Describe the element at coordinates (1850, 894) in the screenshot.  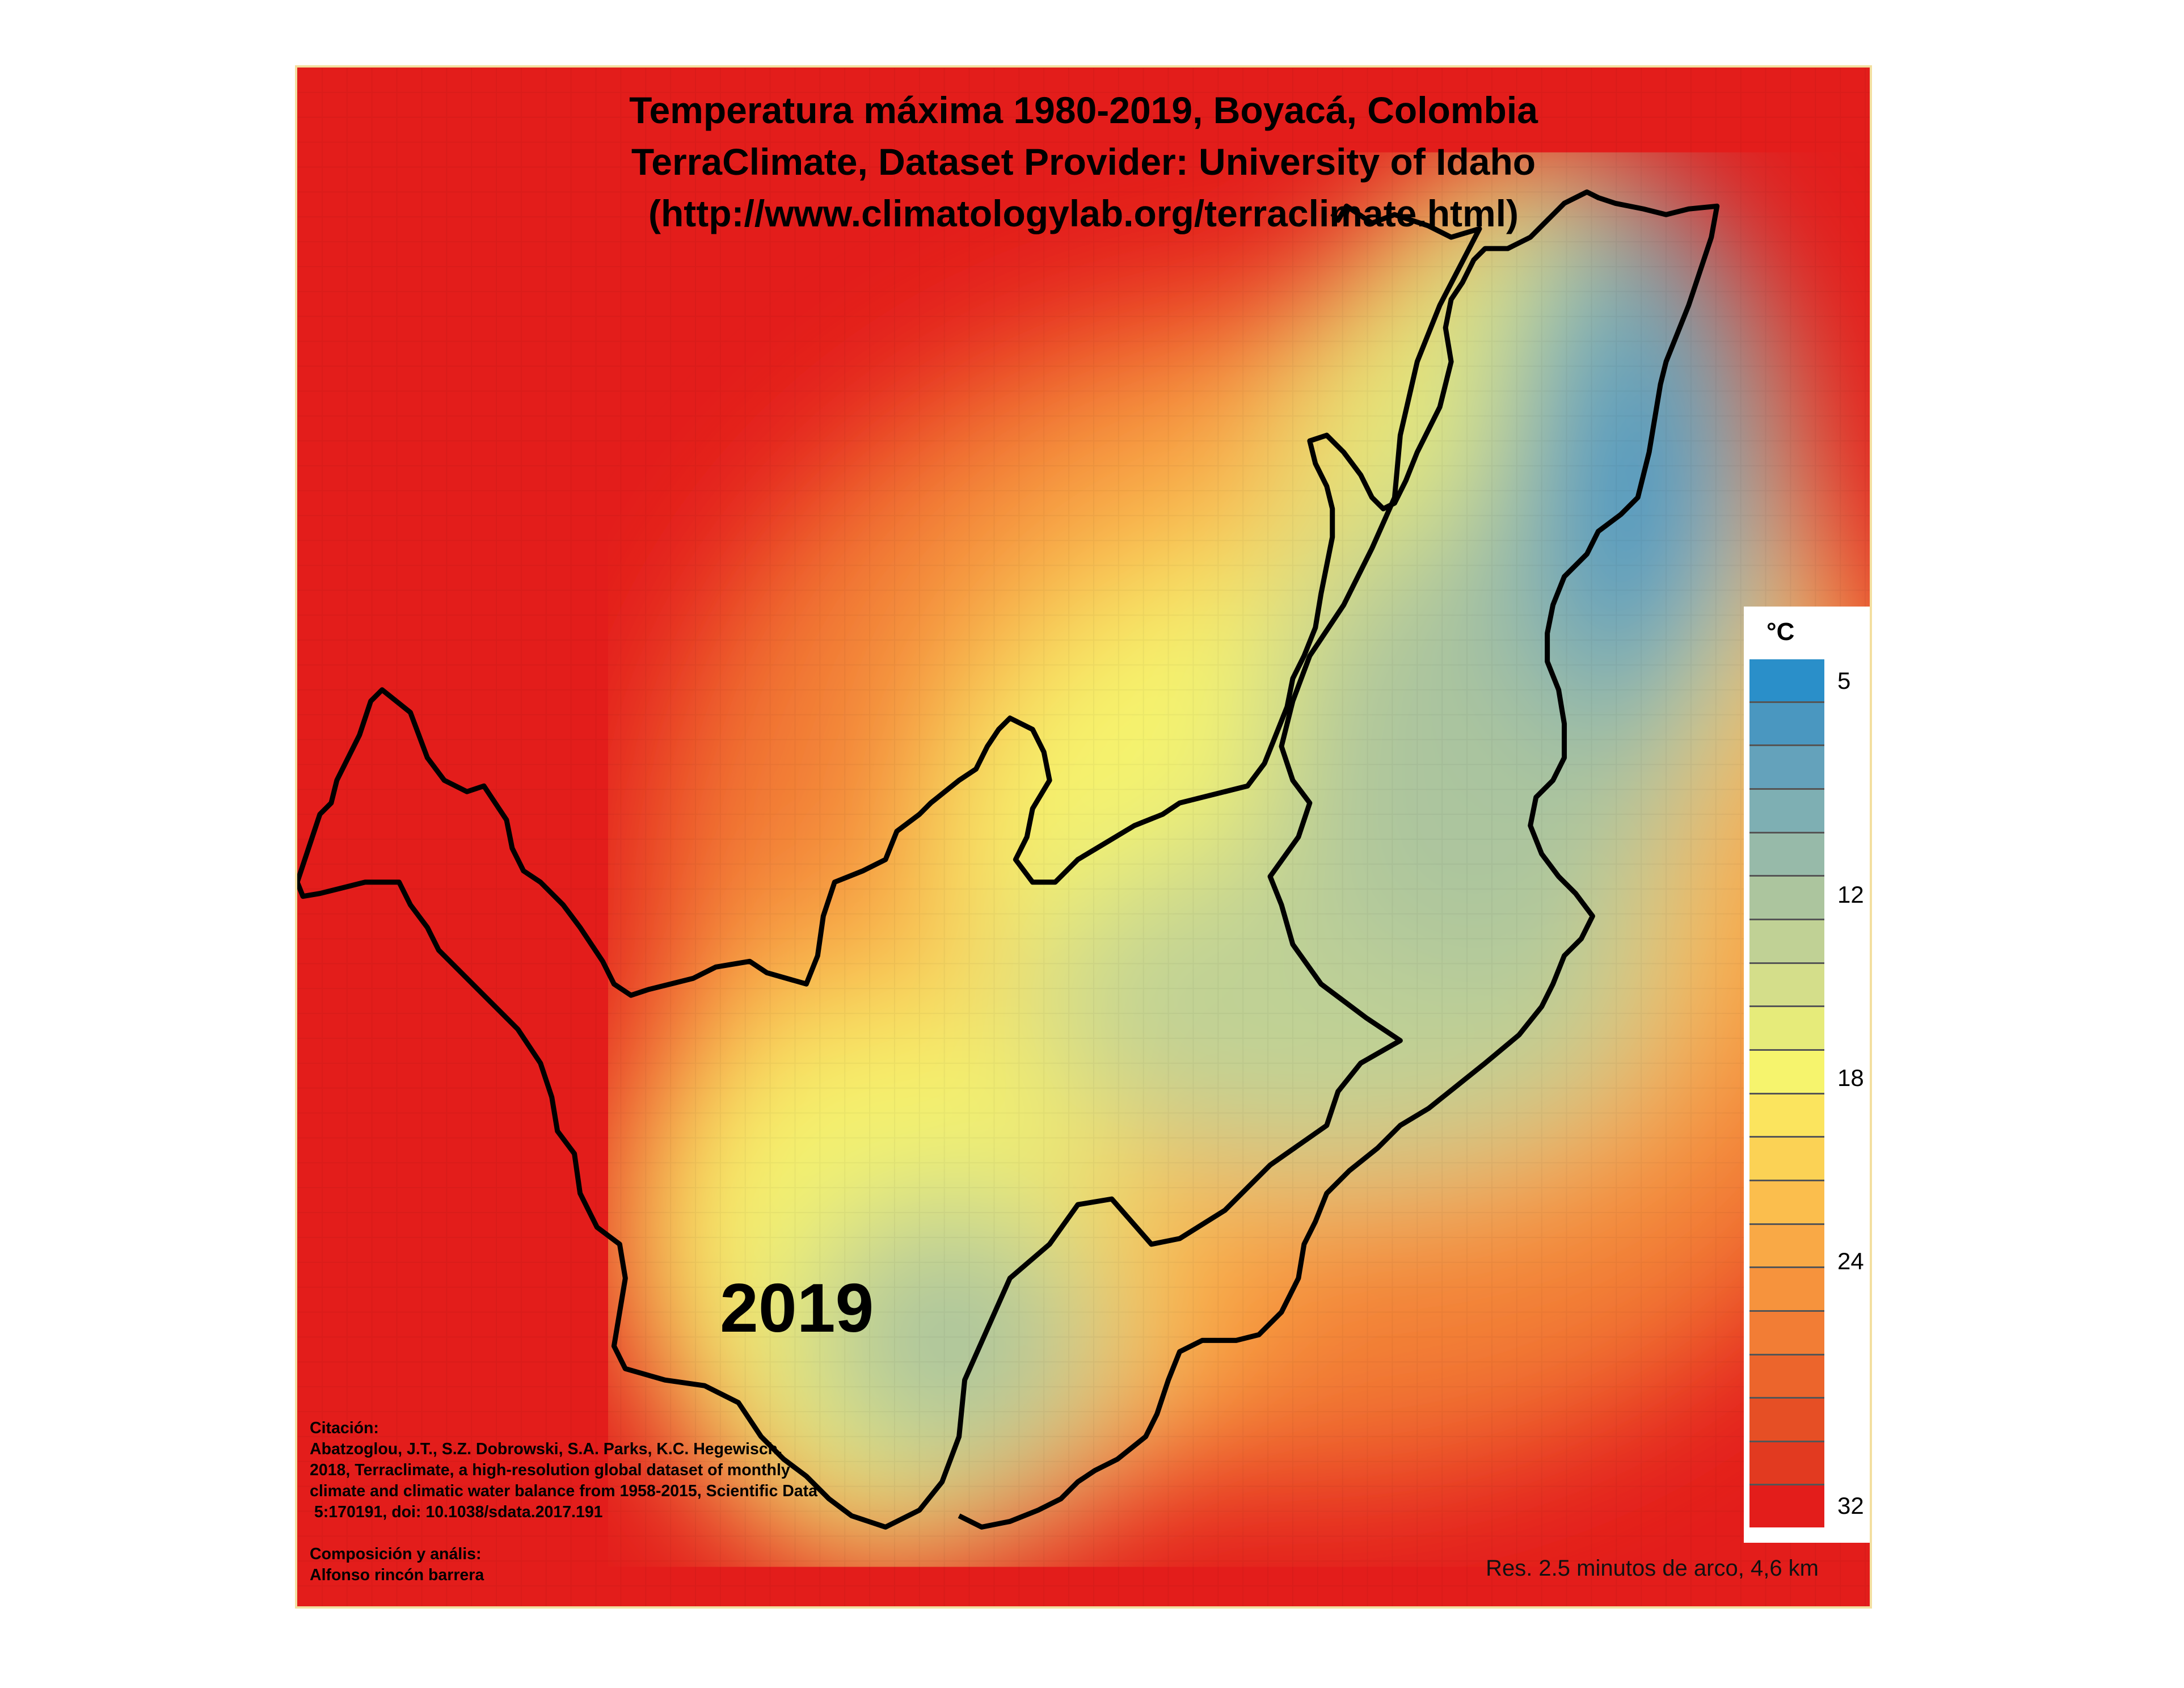
I see `legend-tick-label: 12` at that location.